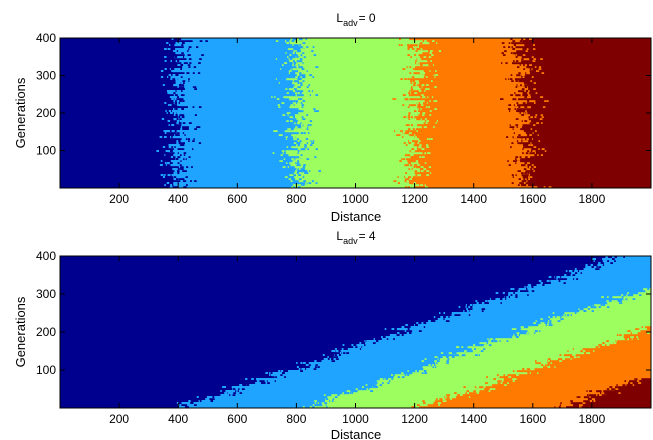 Image resolution: width=653 pixels, height=440 pixels. I want to click on x-tick-label: 1800, so click(592, 199).